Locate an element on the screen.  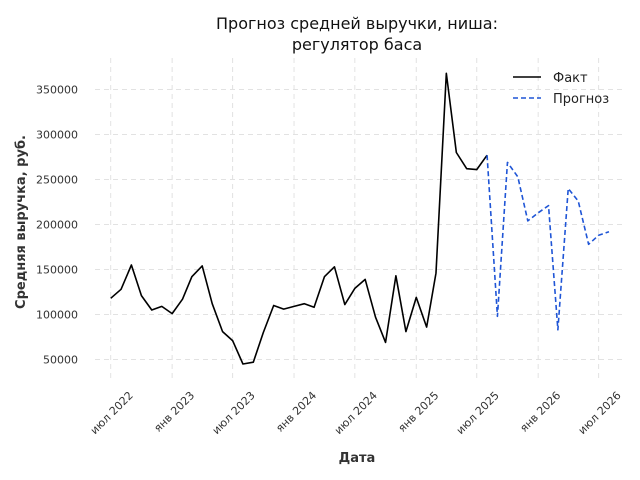
x-tick-label: июл 2023 is located at coordinates (234, 413).